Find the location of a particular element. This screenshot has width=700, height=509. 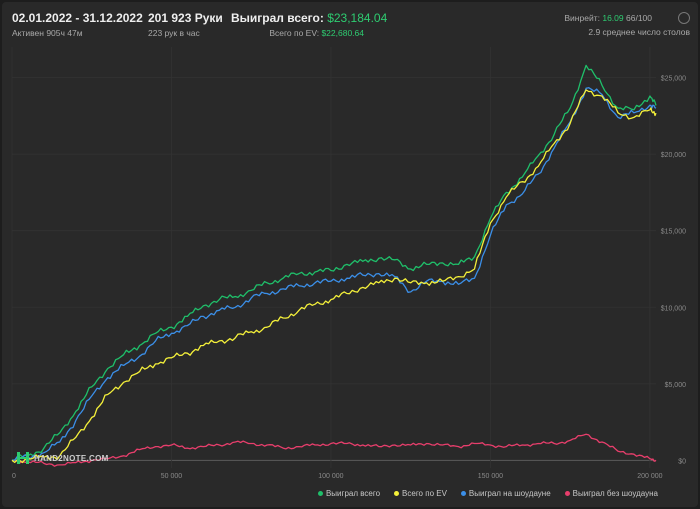

winrate: Винрейт: 16.09 66/100 is located at coordinates (608, 18).